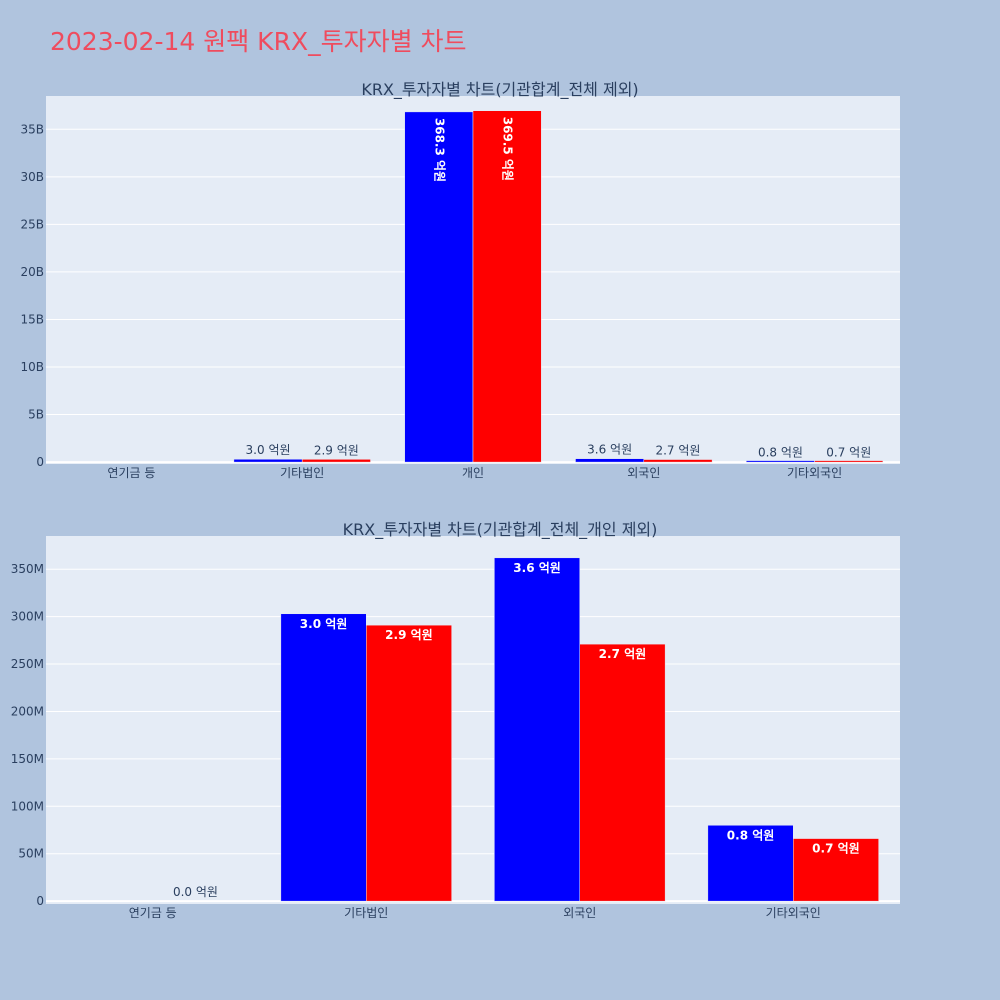 Image resolution: width=1000 pixels, height=1000 pixels. I want to click on y-tick-label: 250M, so click(27, 664).